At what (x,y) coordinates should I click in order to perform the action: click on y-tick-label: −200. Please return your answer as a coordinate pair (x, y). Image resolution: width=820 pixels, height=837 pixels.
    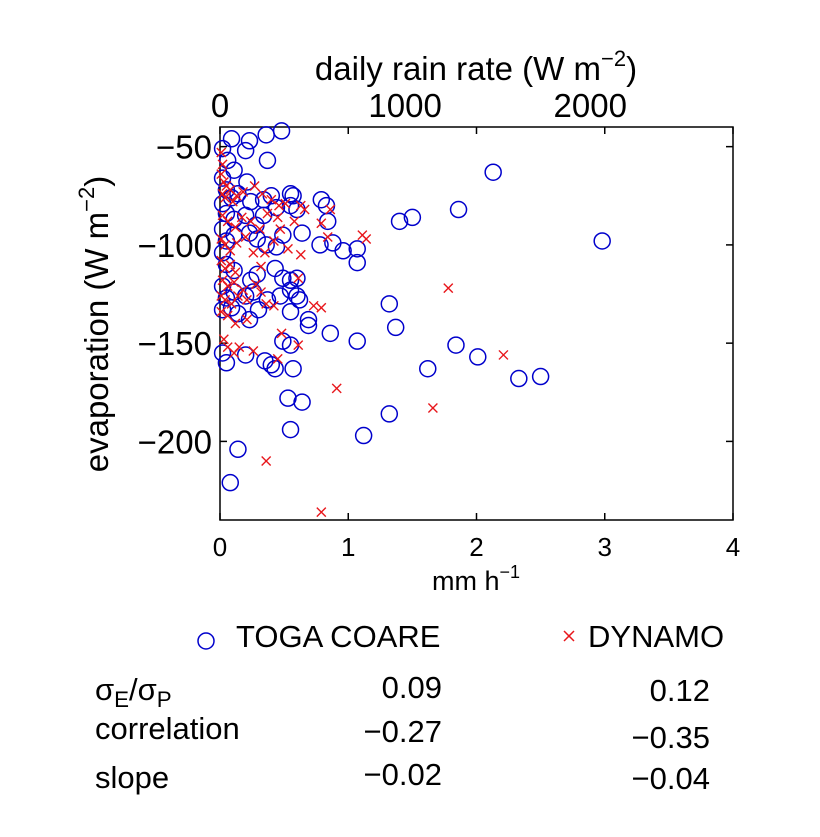
    Looking at the image, I should click on (175, 441).